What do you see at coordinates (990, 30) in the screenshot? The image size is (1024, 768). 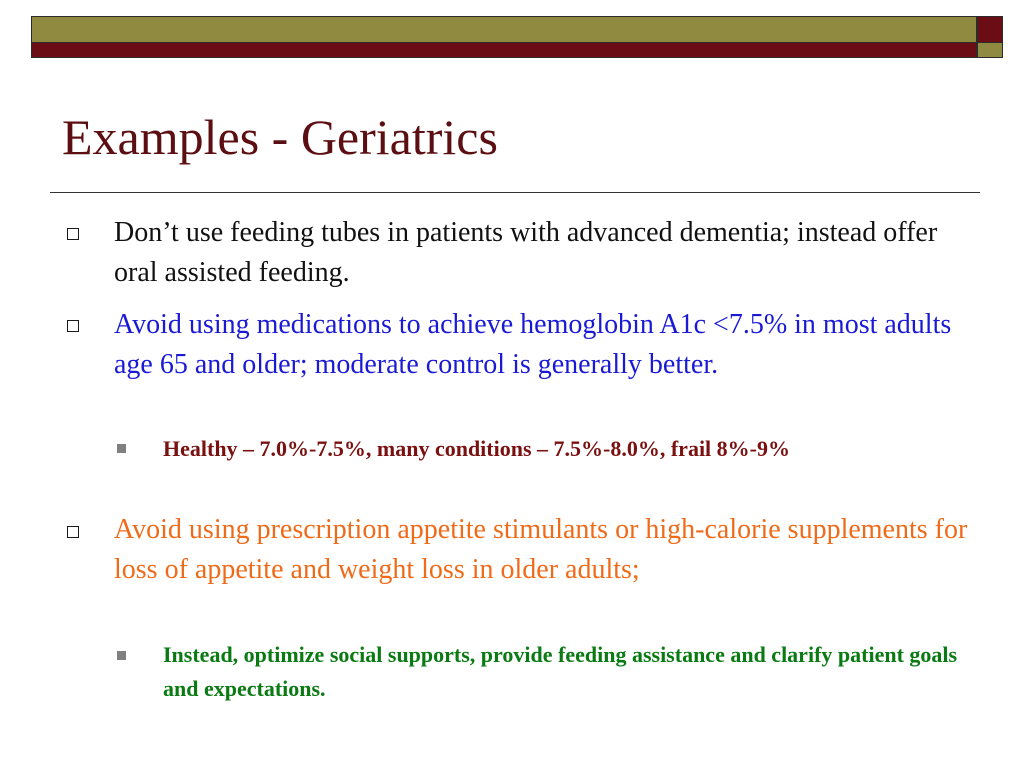 I see `banner-corner-red-band` at bounding box center [990, 30].